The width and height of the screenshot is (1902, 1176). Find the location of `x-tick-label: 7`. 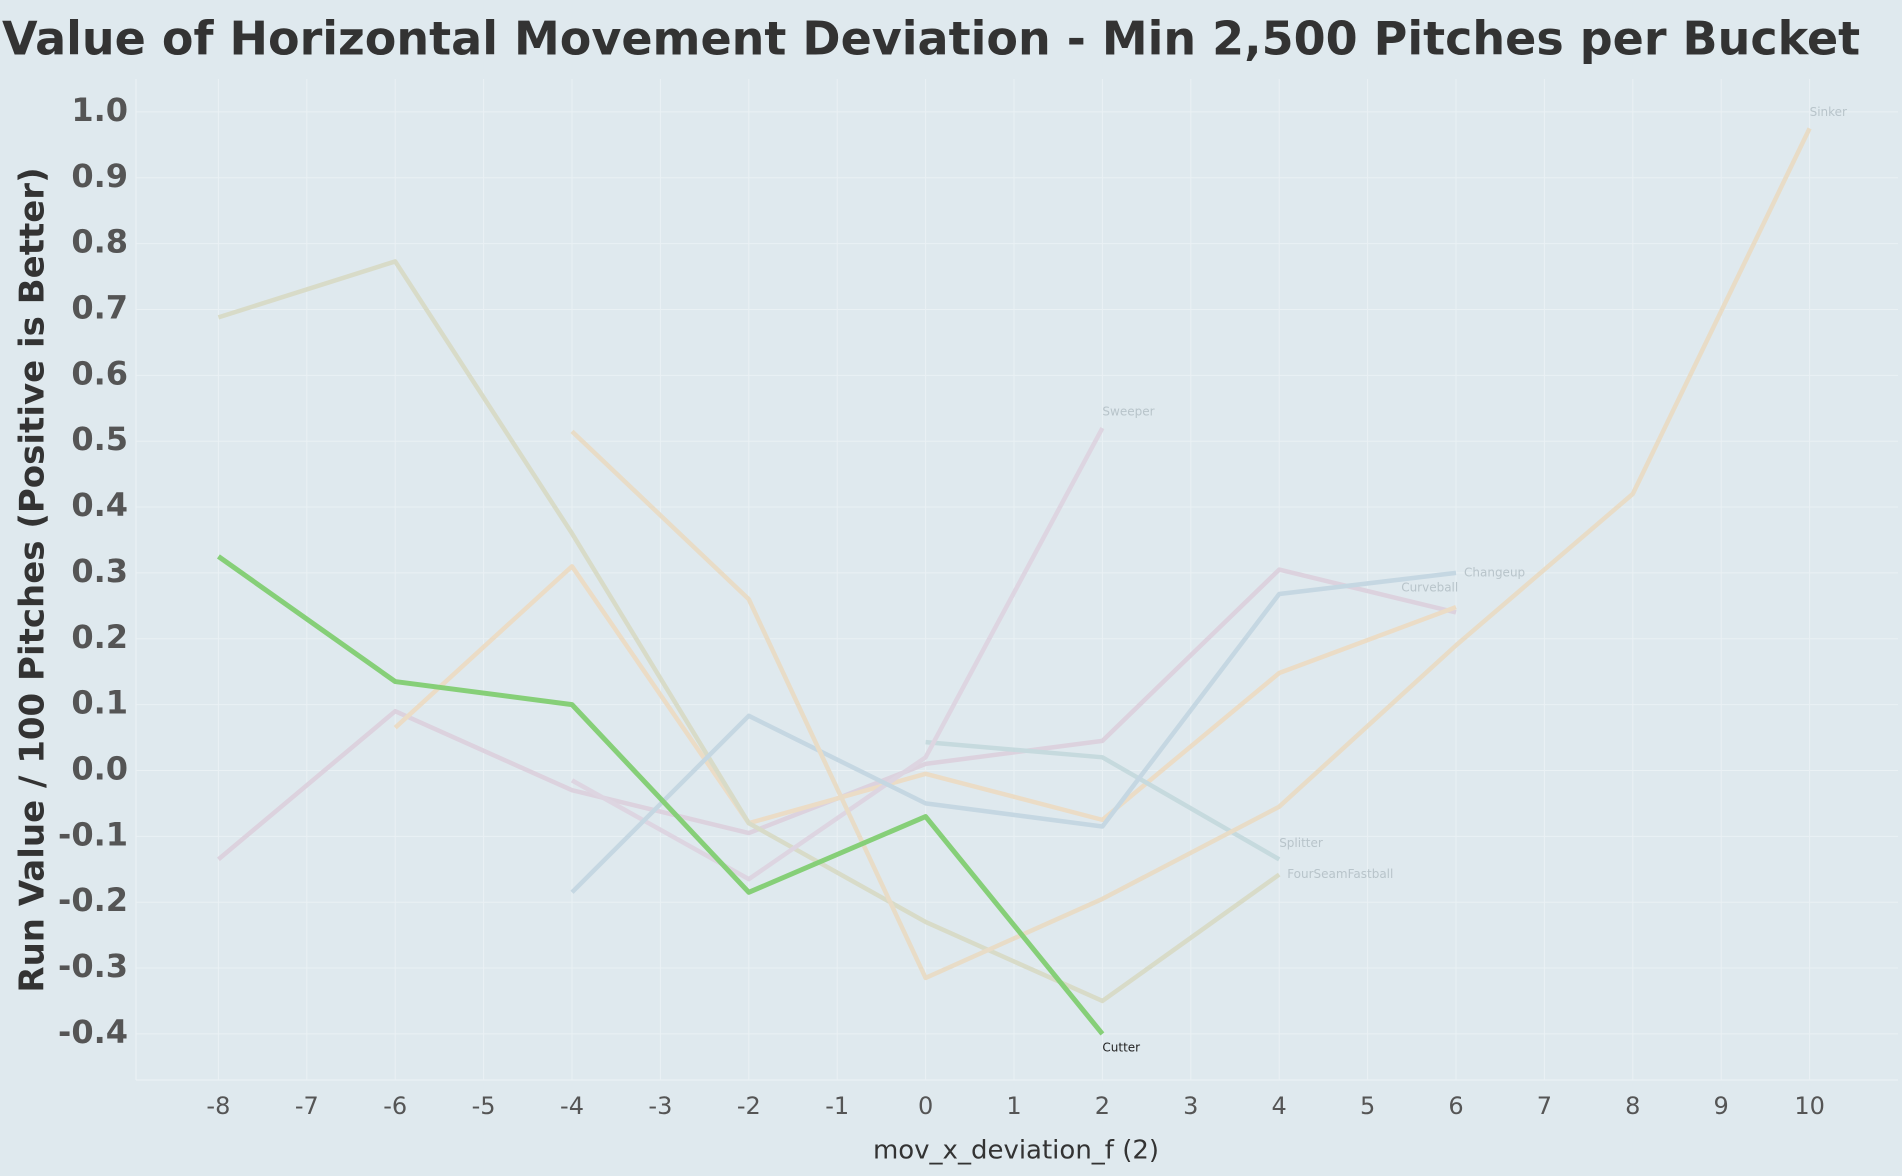

x-tick-label: 7 is located at coordinates (1544, 1106).